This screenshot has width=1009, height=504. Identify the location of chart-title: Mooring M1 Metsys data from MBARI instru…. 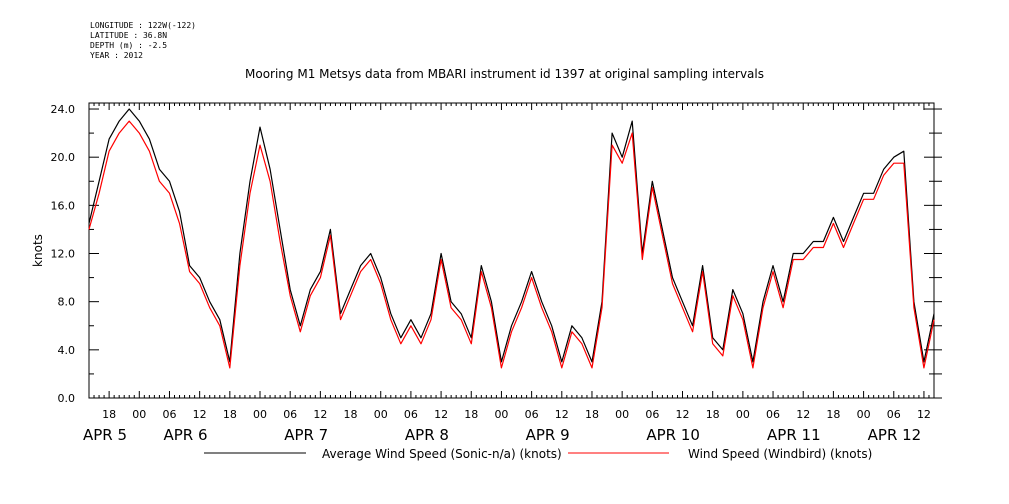
(504, 74).